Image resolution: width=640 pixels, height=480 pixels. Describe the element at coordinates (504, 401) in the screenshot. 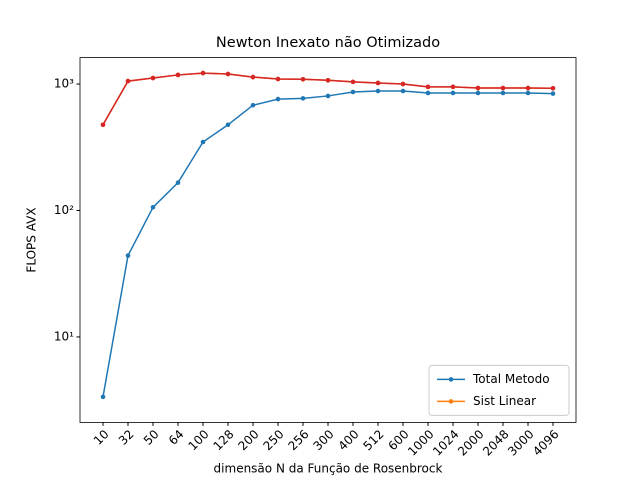

I see `legend-label: Sist Linear` at that location.